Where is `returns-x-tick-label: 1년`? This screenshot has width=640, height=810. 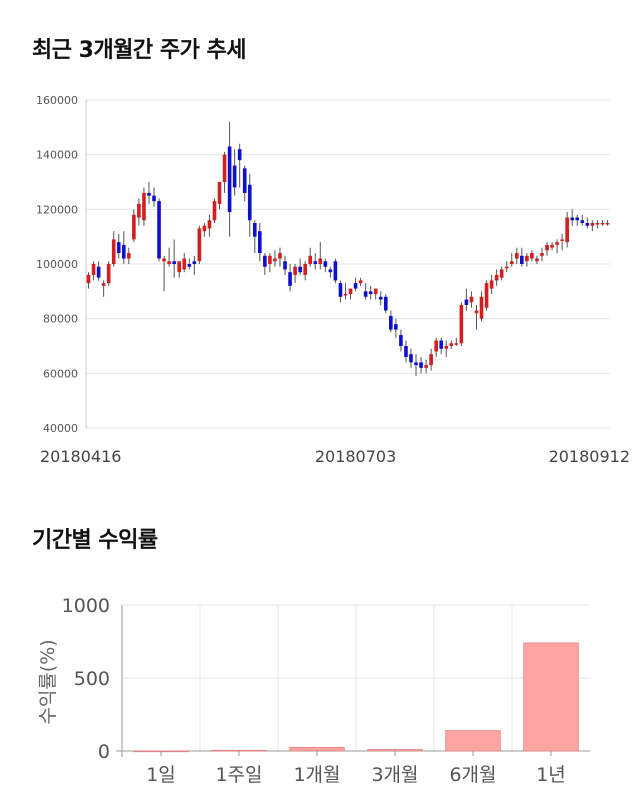 returns-x-tick-label: 1년 is located at coordinates (551, 775).